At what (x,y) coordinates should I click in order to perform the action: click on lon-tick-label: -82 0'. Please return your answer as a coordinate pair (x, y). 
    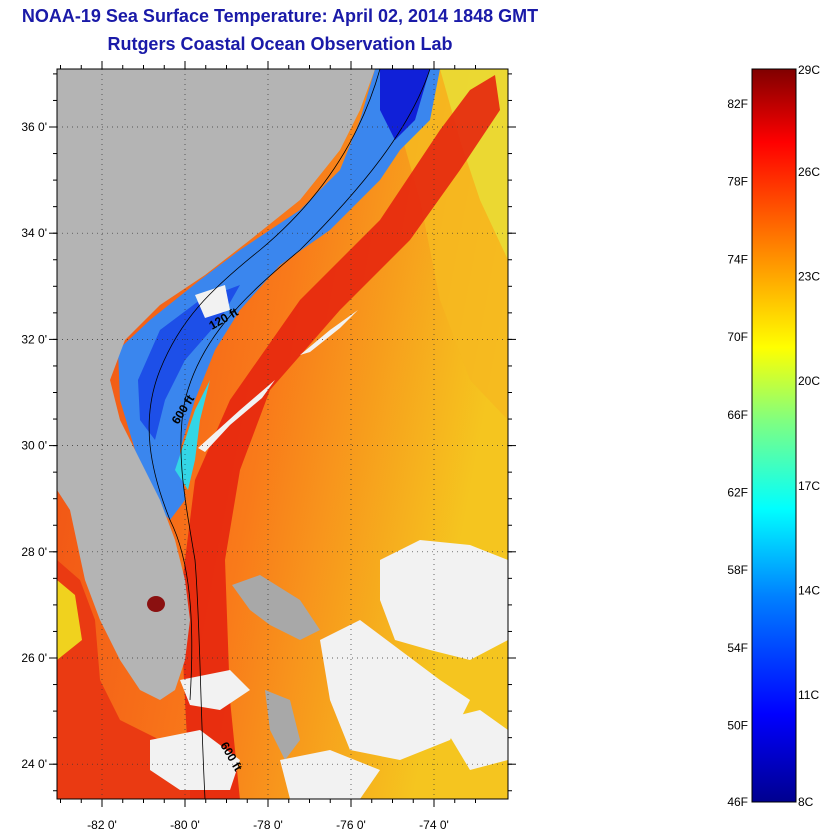
    Looking at the image, I should click on (102, 825).